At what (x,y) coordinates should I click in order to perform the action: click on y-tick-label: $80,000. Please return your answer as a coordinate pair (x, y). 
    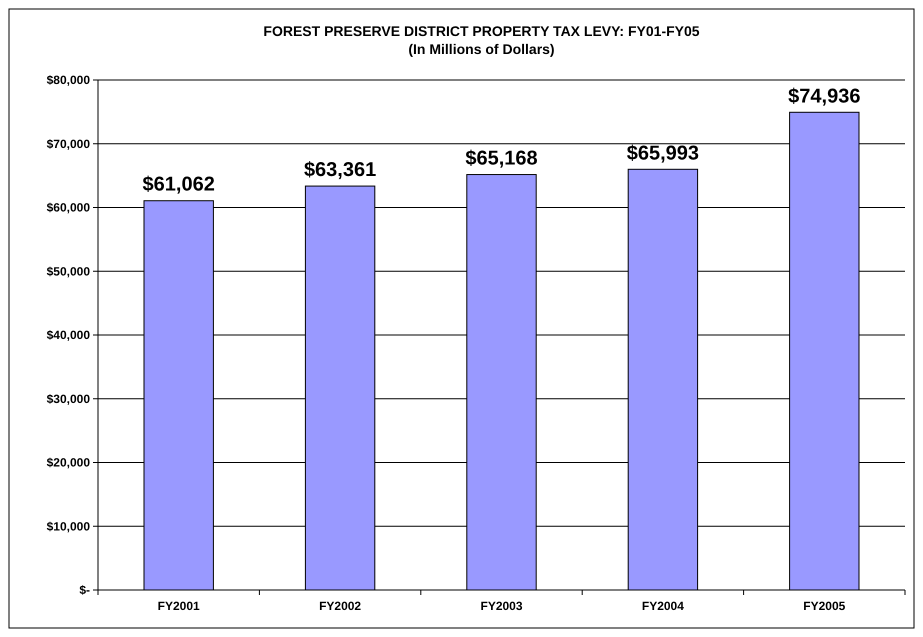
    Looking at the image, I should click on (68, 80).